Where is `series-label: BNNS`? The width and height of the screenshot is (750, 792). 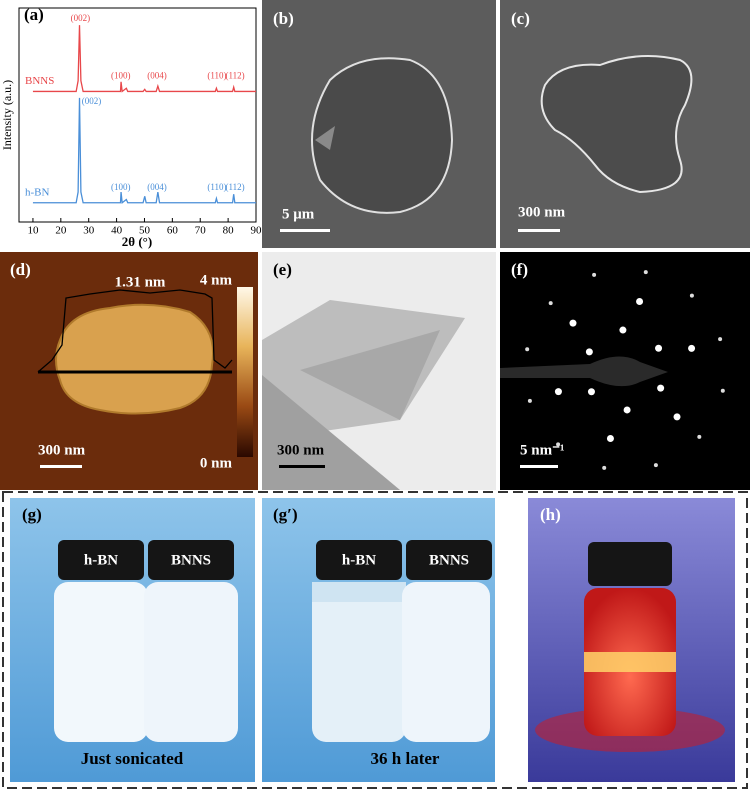 series-label: BNNS is located at coordinates (39, 81).